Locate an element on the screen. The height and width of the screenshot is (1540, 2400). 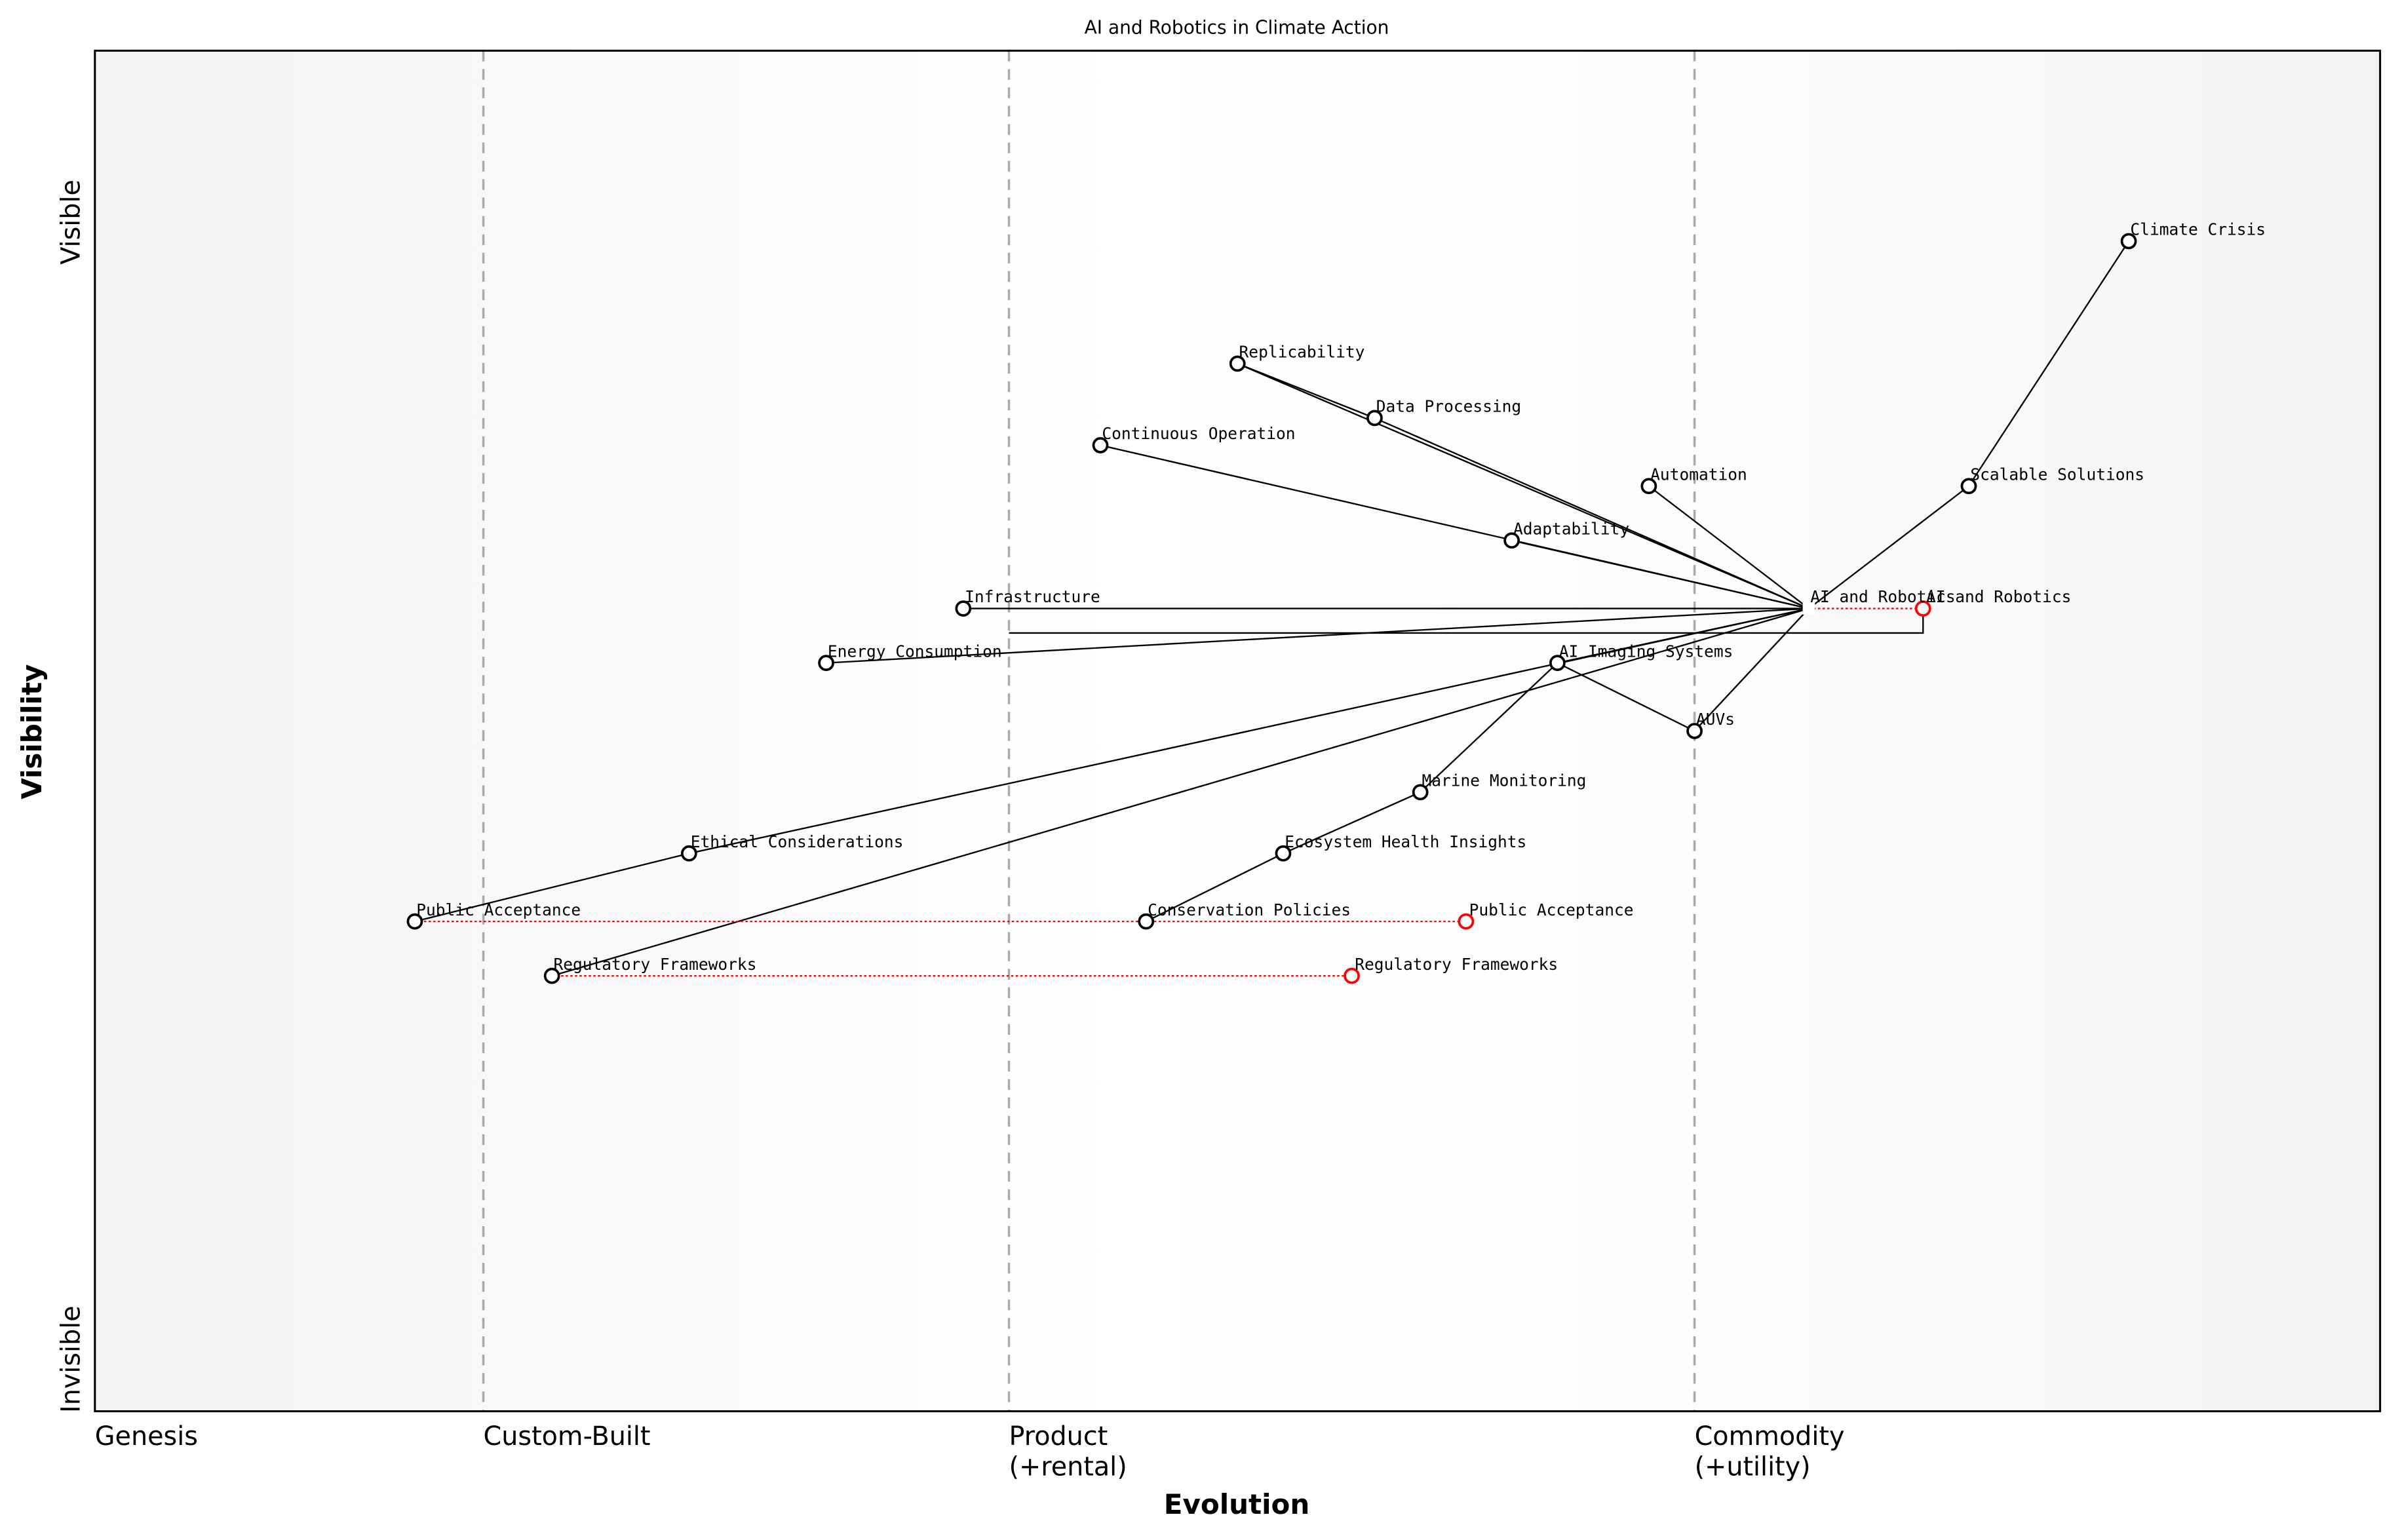
component-label: Energy Consumption is located at coordinates (915, 651).